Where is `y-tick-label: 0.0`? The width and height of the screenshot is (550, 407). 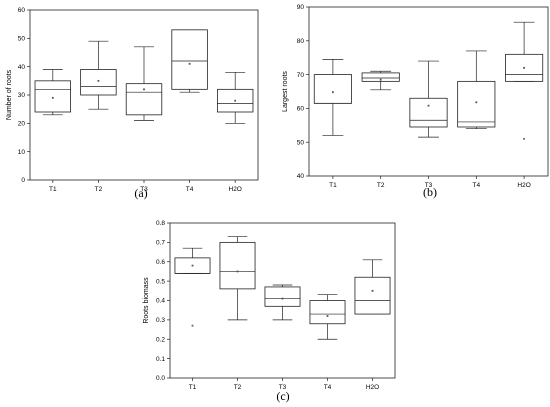
y-tick-label: 0.0 is located at coordinates (160, 378).